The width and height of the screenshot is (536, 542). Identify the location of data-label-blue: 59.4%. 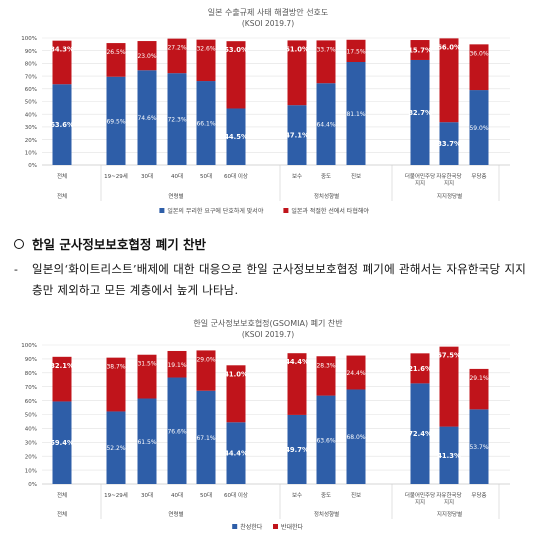
(62, 443).